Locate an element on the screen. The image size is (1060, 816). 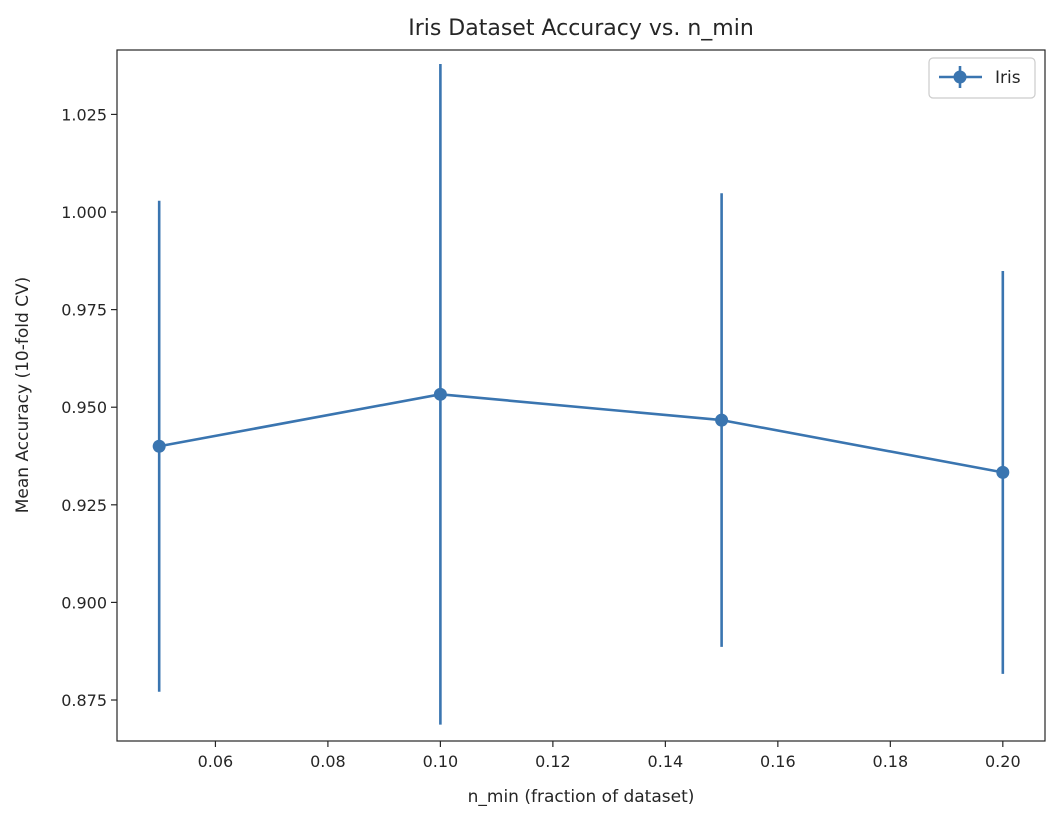
series-line-iris is located at coordinates (581, 433).